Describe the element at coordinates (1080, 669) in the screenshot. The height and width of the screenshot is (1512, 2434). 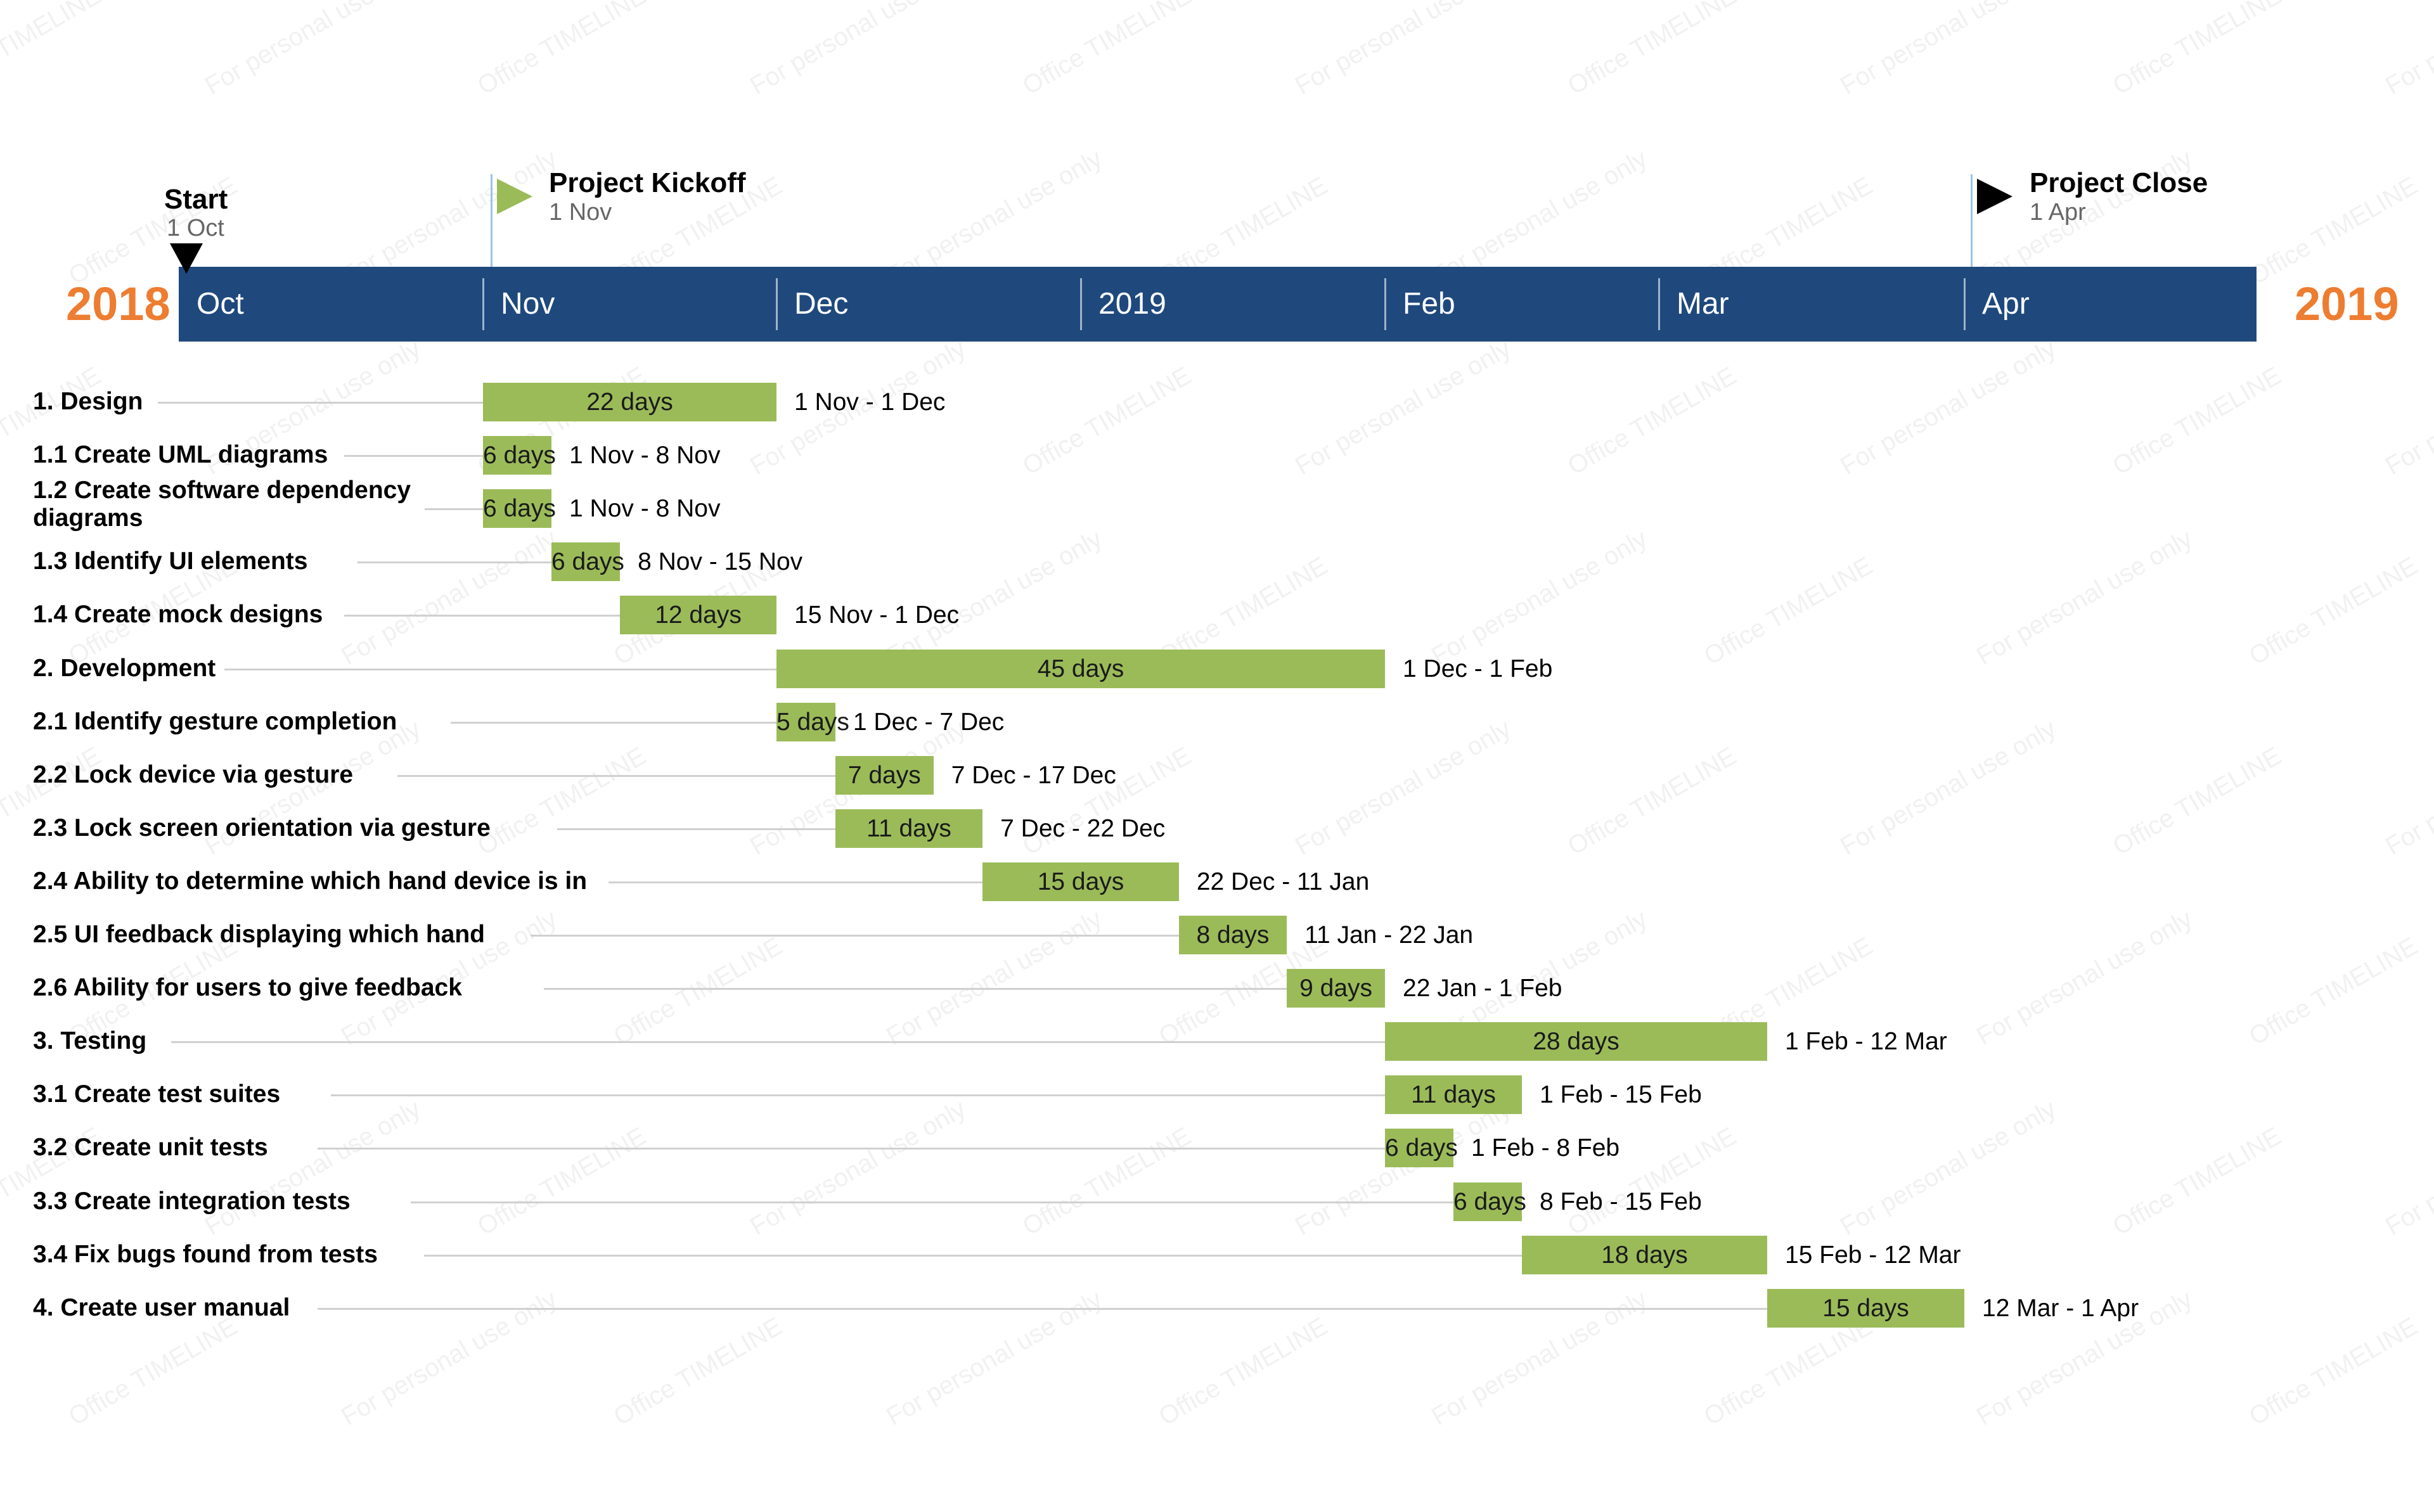
I see `task-bar: 45 days` at that location.